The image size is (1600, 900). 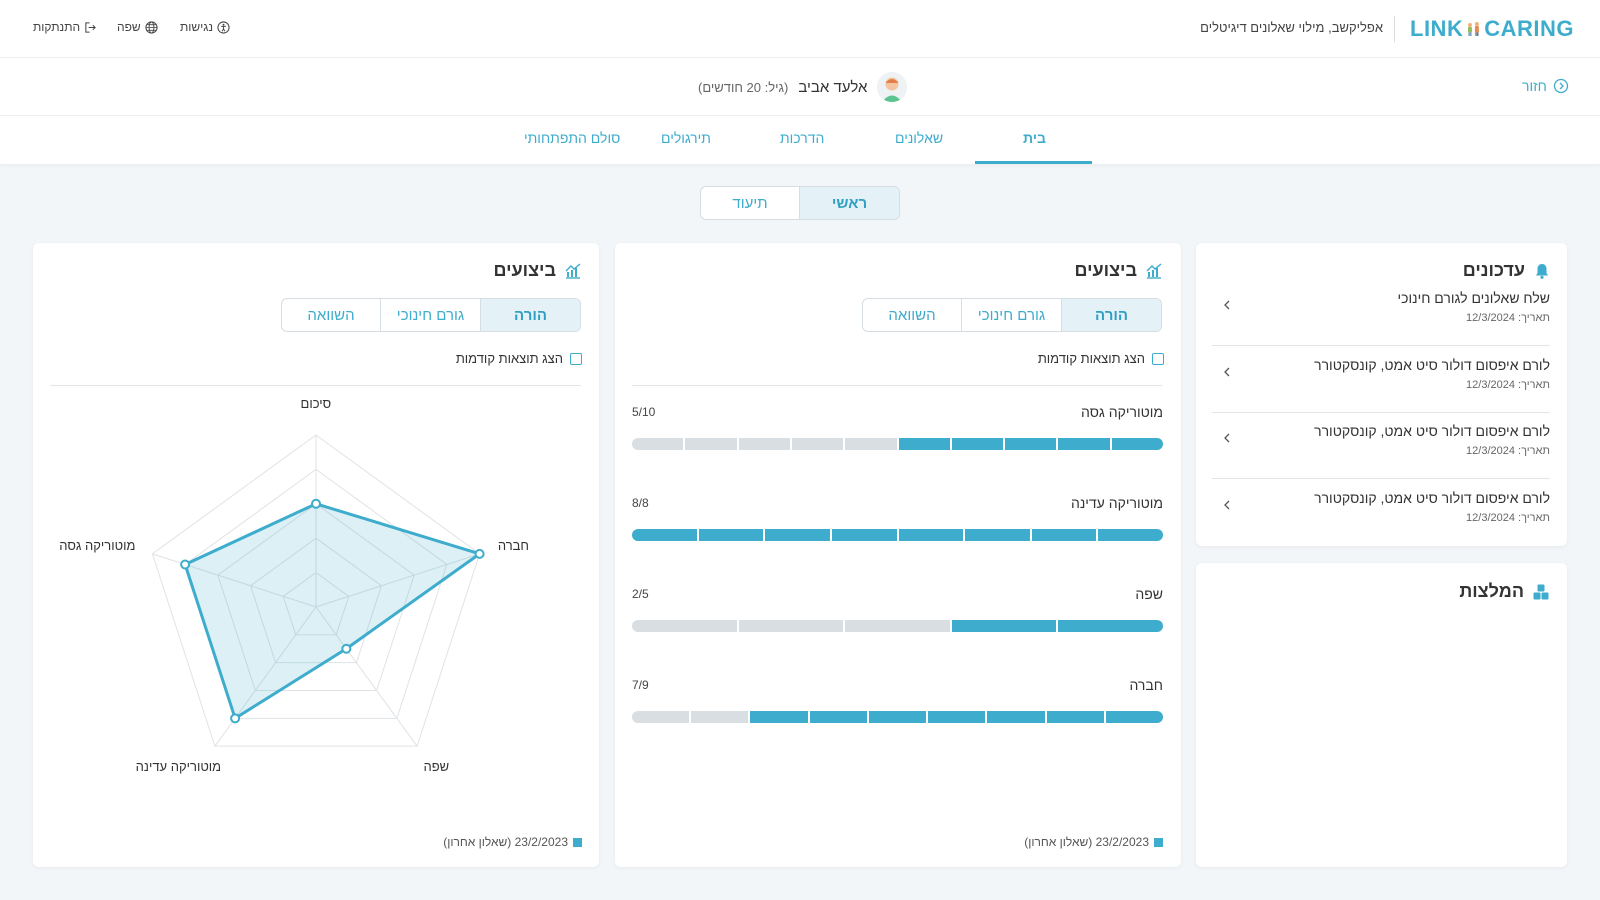 I want to click on logout-icon, so click(x=90, y=27).